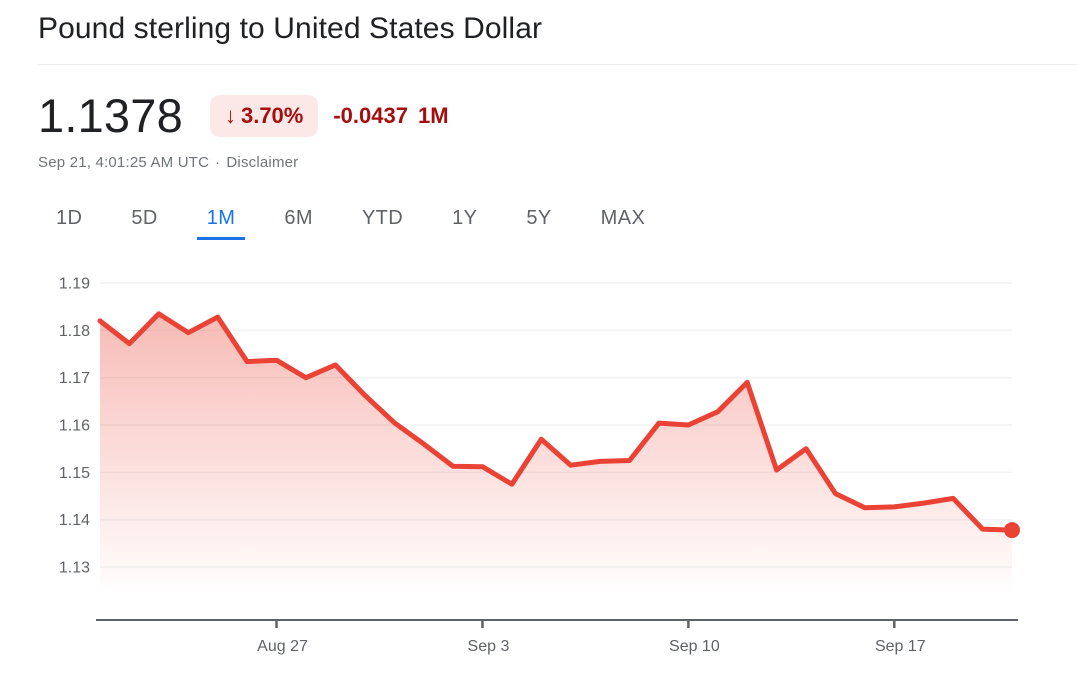 Image resolution: width=1077 pixels, height=674 pixels. What do you see at coordinates (74, 425) in the screenshot?
I see `y-axis-label: 1.16` at bounding box center [74, 425].